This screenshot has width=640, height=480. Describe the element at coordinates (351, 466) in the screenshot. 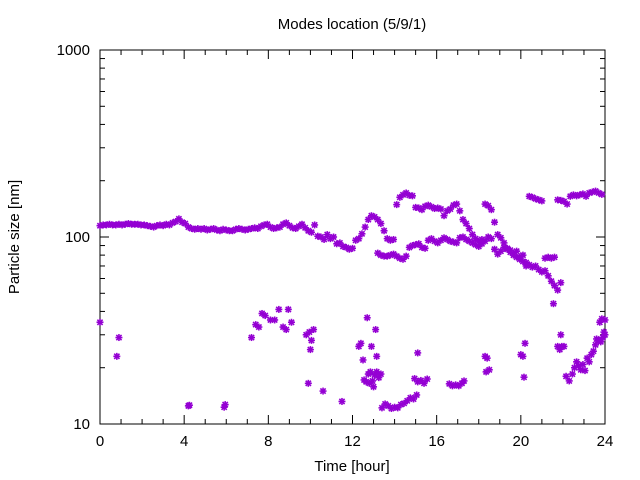

I see `x-axis-title: Time [hour]` at that location.